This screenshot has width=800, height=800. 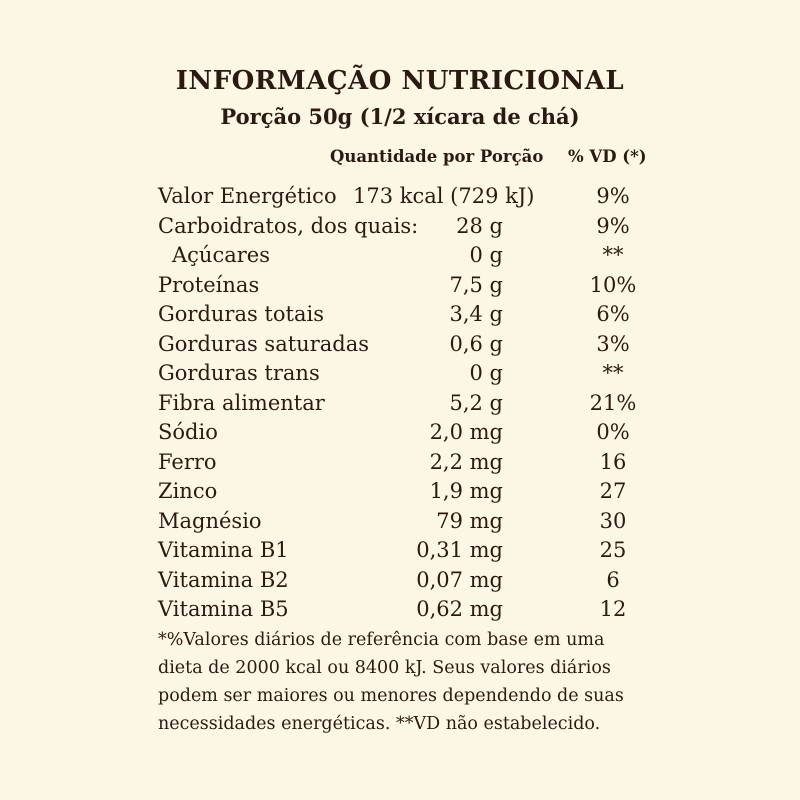 I want to click on nutrient-name: Gorduras saturadas, so click(x=263, y=343).